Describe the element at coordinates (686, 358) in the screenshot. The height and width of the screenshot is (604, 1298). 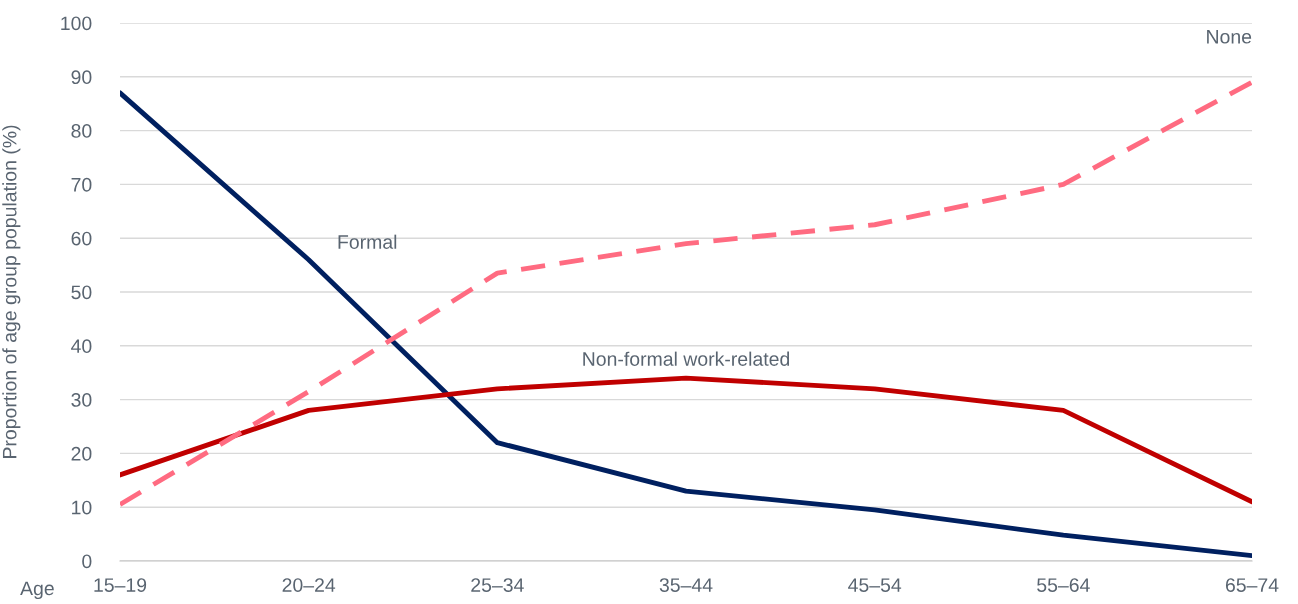
I see `series-label: Non-formal work-related` at that location.